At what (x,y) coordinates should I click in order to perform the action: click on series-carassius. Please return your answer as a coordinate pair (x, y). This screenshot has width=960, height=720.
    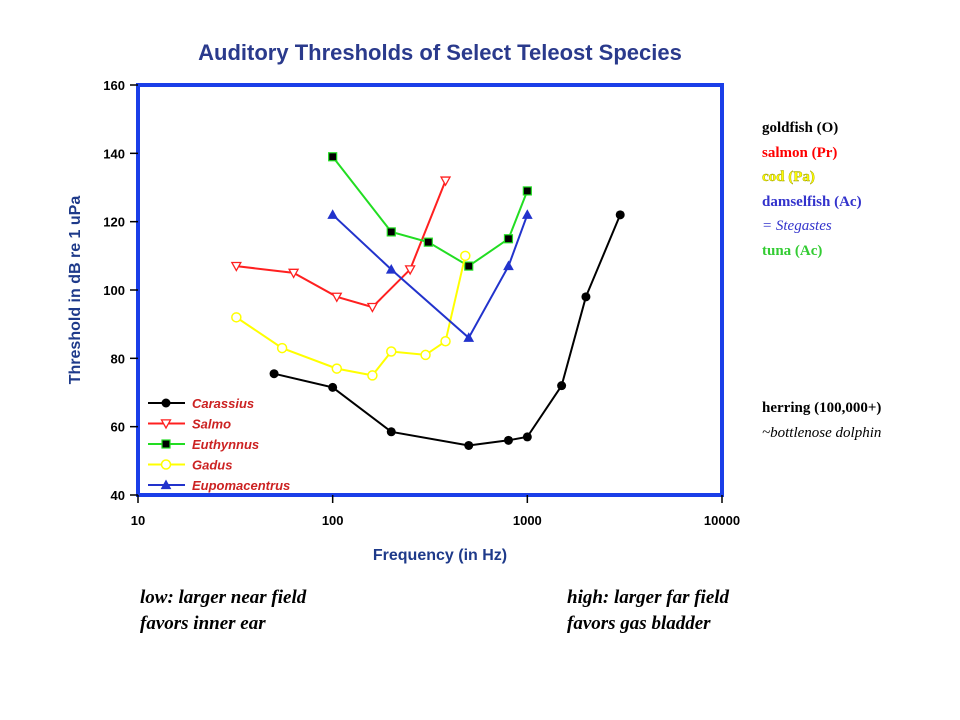
    Looking at the image, I should click on (447, 330).